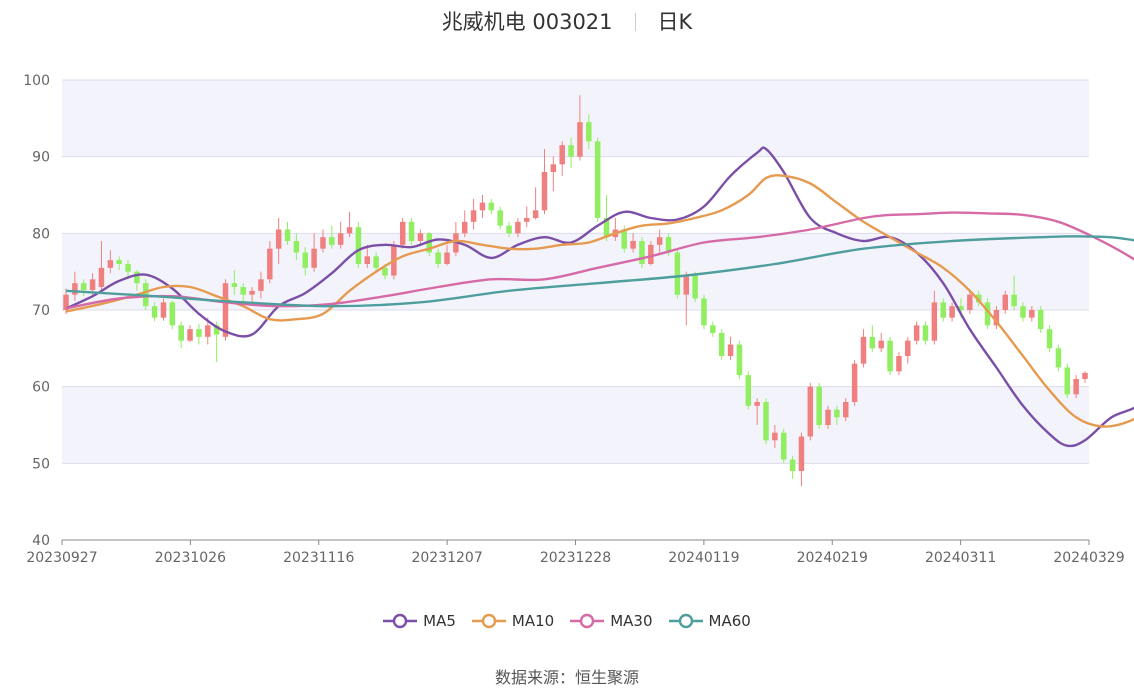  What do you see at coordinates (41, 388) in the screenshot?
I see `y-tick-label: 60` at bounding box center [41, 388].